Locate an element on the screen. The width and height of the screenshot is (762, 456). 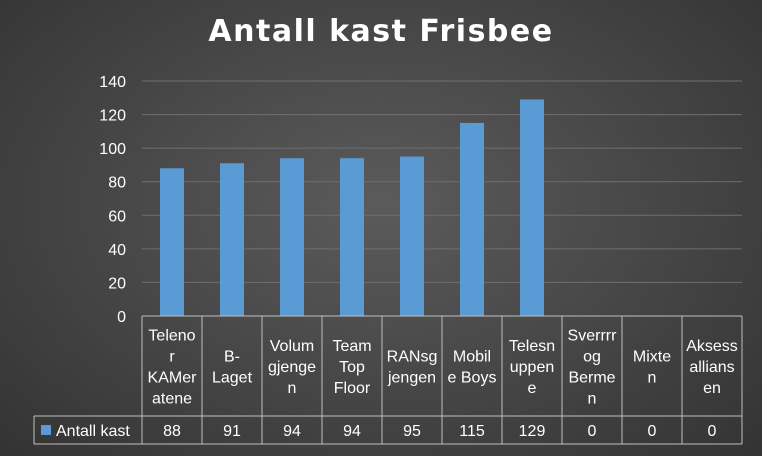
category-label: e Boys is located at coordinates (472, 378).